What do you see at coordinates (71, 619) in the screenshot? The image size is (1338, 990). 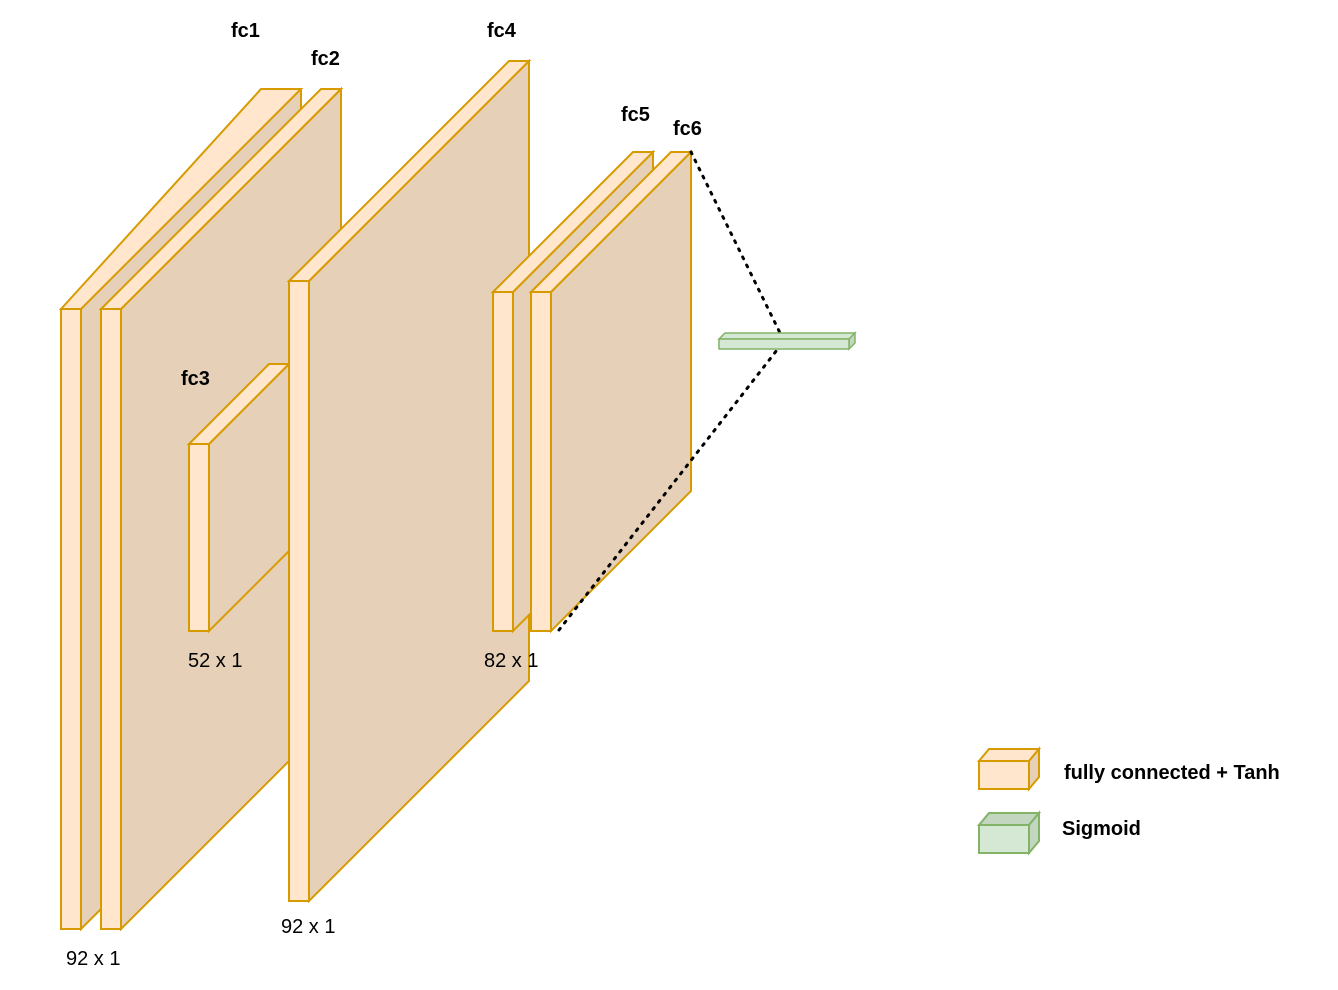 I see `fc1-front-face` at bounding box center [71, 619].